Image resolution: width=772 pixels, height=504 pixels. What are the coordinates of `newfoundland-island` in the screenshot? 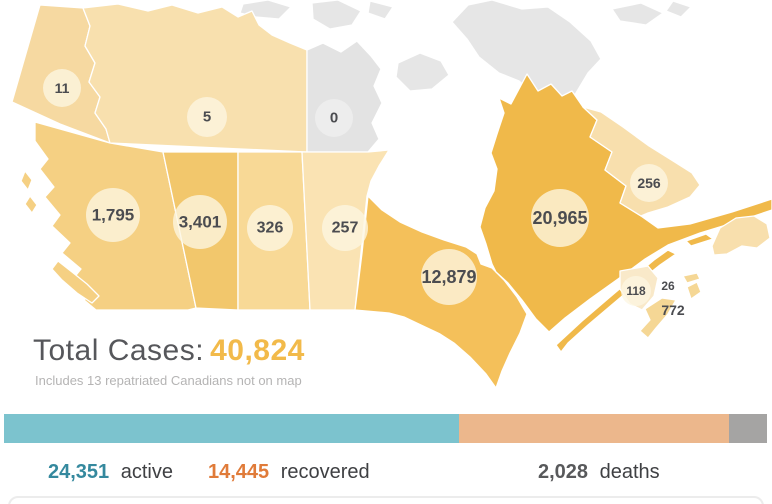 It's located at (741, 235).